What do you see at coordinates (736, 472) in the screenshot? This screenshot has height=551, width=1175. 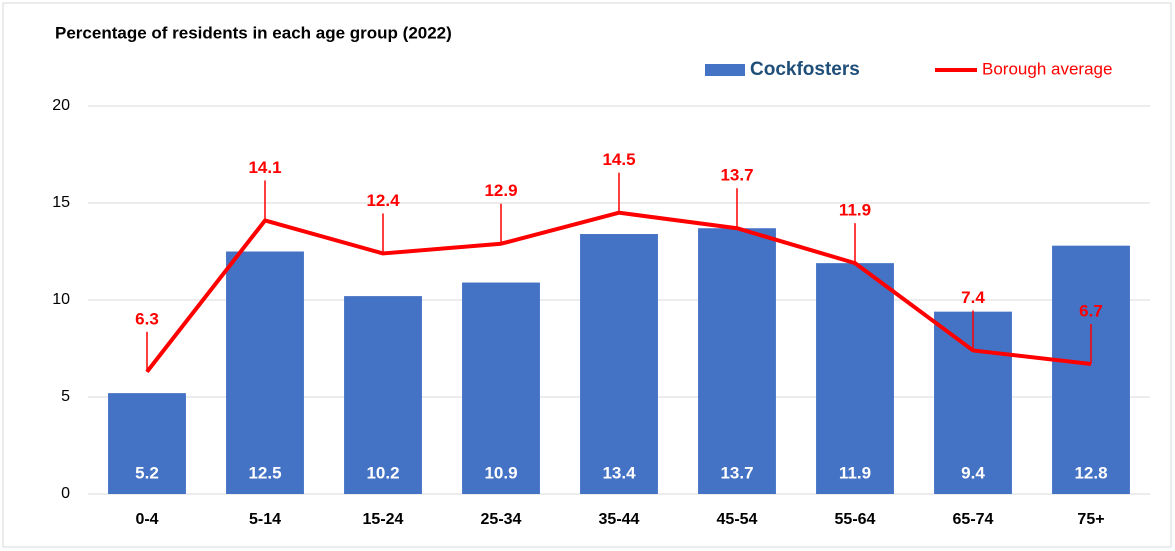 I see `bar-value-label: 13.7` at bounding box center [736, 472].